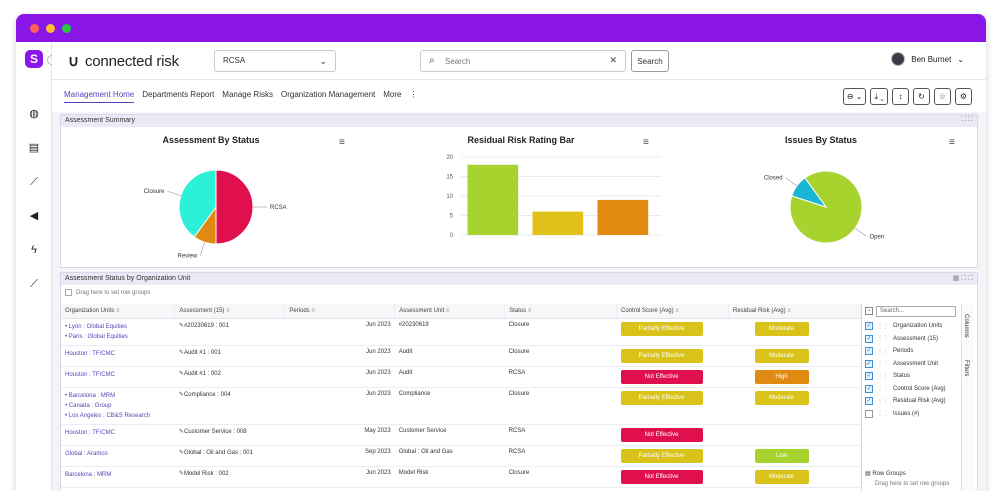 The image size is (1000, 491). Describe the element at coordinates (561, 311) in the screenshot. I see `column-header: Status ≡` at that location.